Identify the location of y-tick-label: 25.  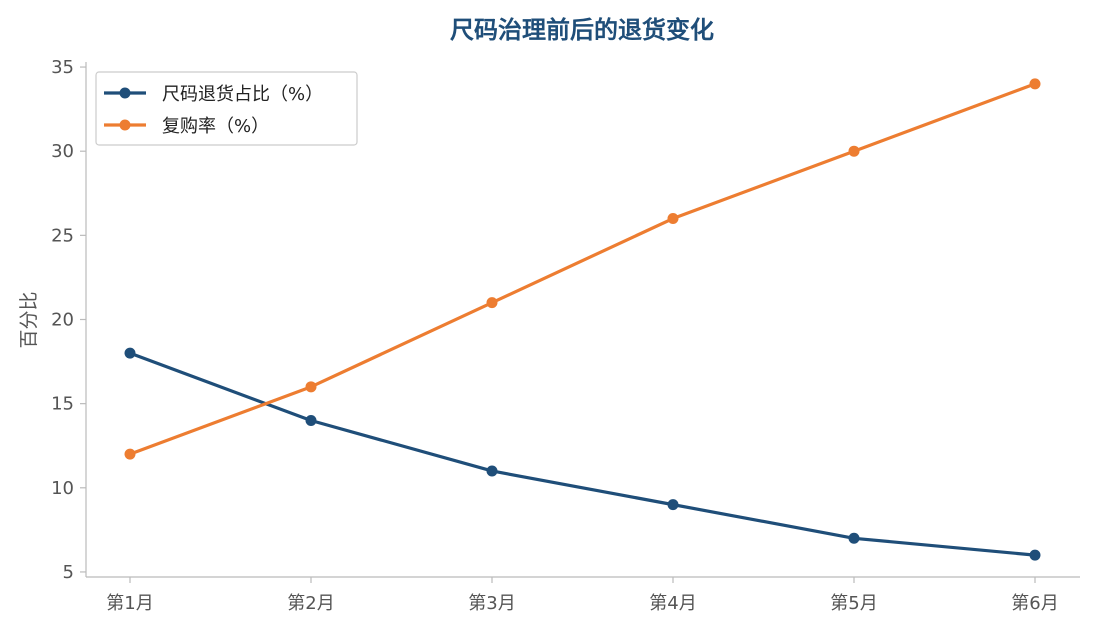
(62, 235).